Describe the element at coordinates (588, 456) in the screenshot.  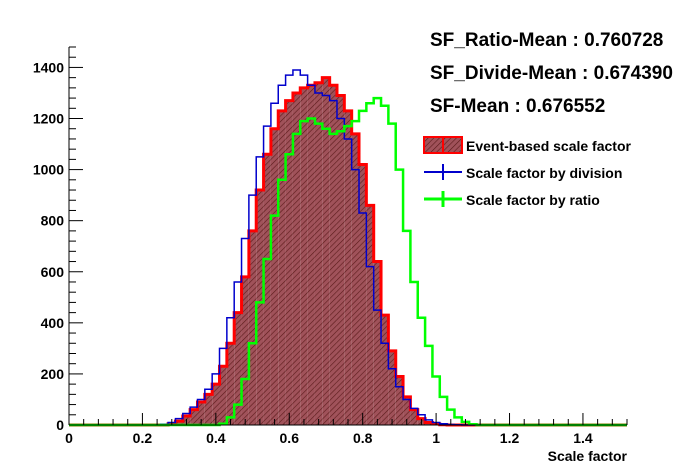
I see `x-axis-title: Scale factor` at that location.